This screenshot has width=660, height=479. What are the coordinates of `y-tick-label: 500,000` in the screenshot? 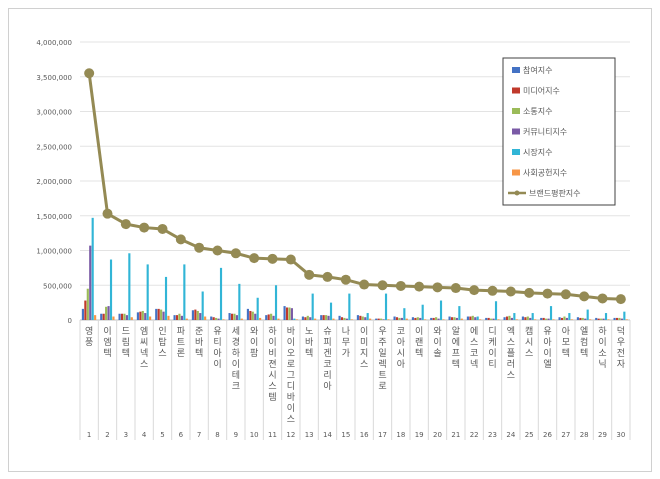 It's located at (57, 286).